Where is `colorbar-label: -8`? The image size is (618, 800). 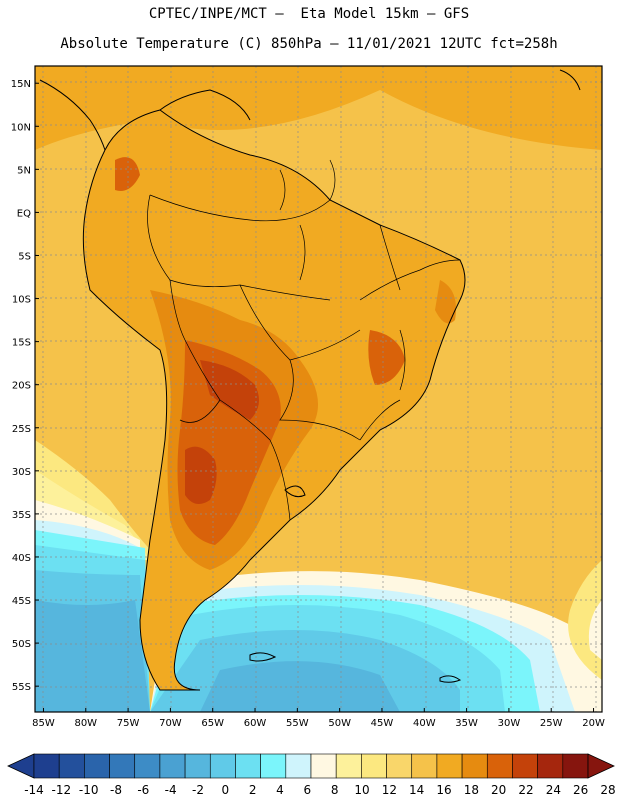 colorbar-label: -8 is located at coordinates (116, 790).